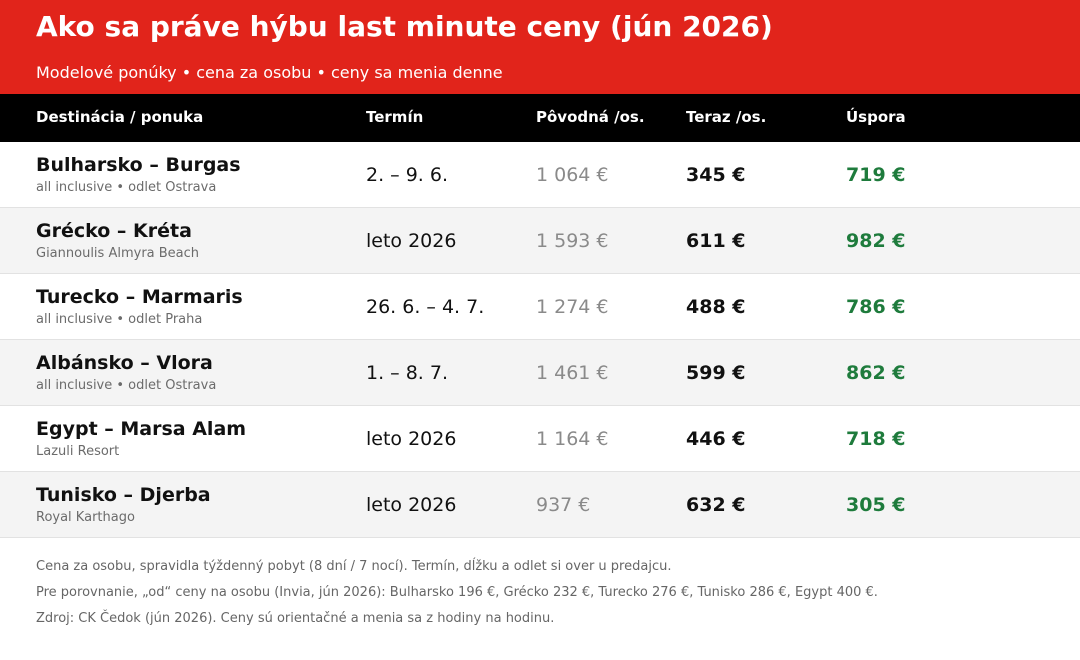 This screenshot has width=1080, height=660. What do you see at coordinates (120, 117) in the screenshot?
I see `column-header: Destinácia / ponuka` at bounding box center [120, 117].